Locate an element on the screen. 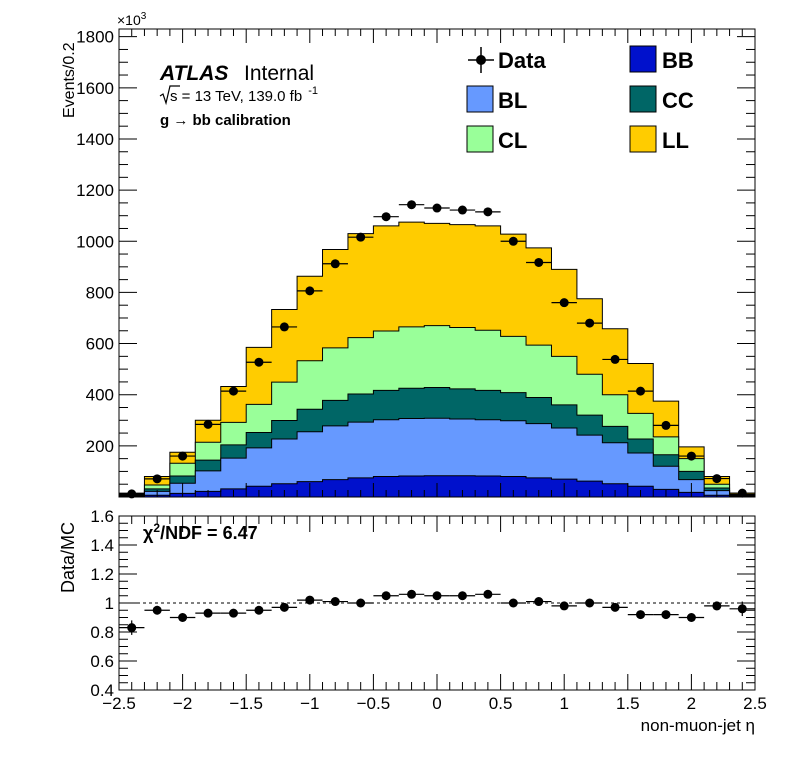  x-tick-label: −1.5 is located at coordinates (246, 703).